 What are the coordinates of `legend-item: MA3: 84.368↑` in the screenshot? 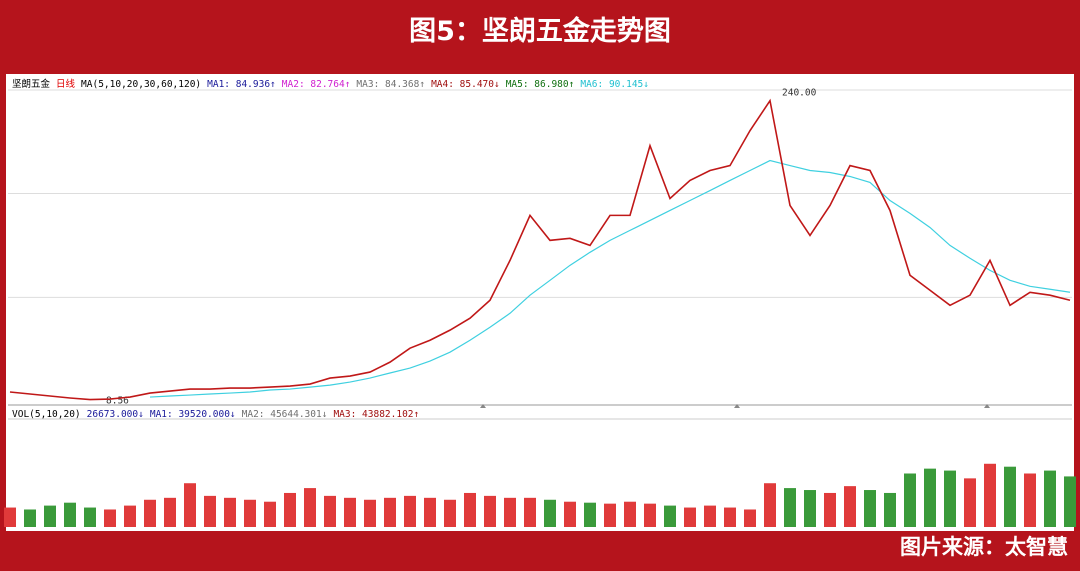 It's located at (390, 84).